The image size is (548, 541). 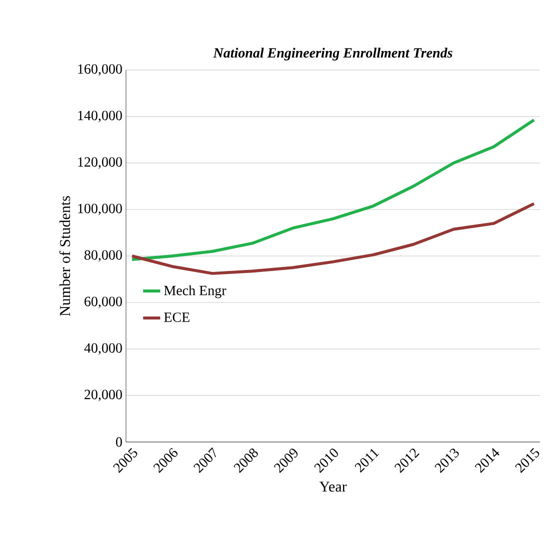 What do you see at coordinates (64, 256) in the screenshot?
I see `y-axis-title: Number of Students` at bounding box center [64, 256].